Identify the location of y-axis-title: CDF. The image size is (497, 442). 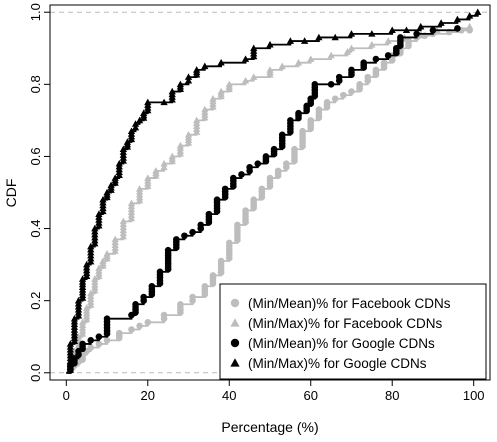
(11, 193).